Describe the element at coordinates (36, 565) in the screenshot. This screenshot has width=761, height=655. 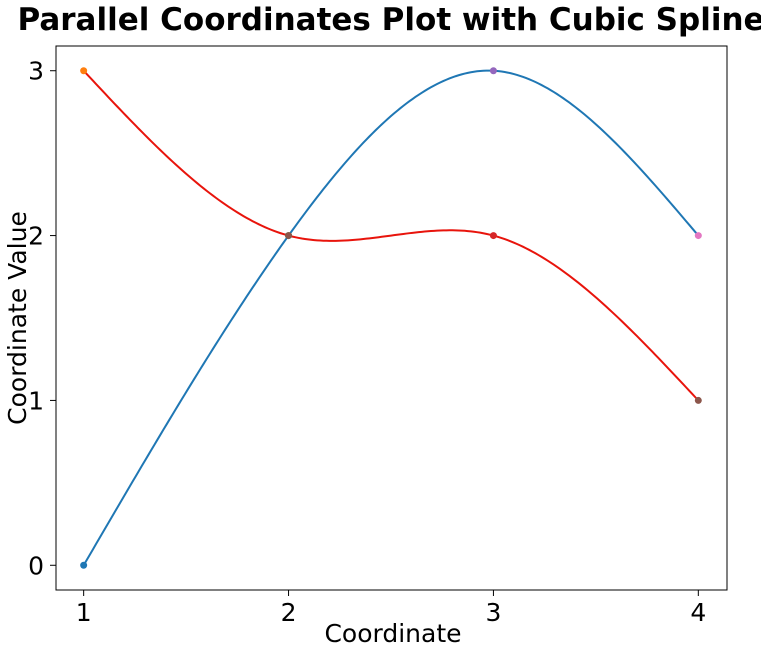
I see `y-tick-label: 0` at that location.